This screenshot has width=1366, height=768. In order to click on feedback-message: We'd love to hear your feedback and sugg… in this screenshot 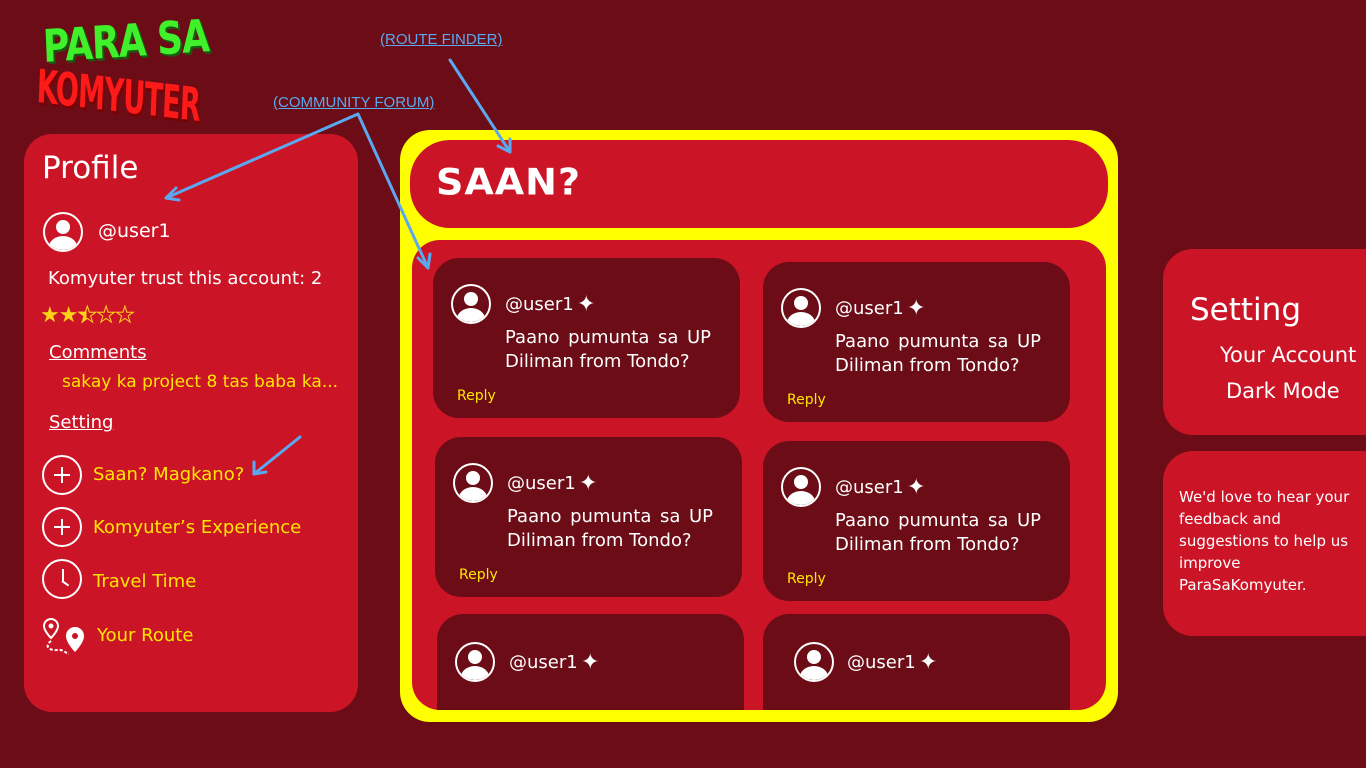, I will do `click(1264, 541)`.